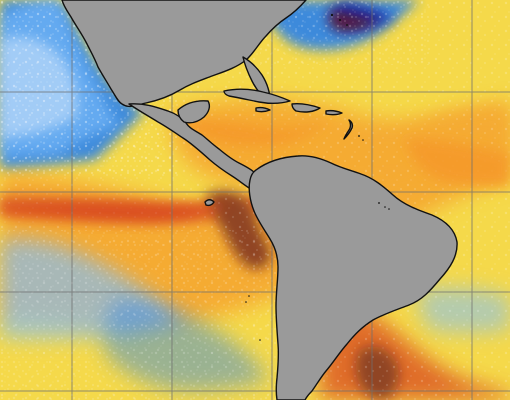 This screenshot has height=400, width=510. Describe the element at coordinates (257, 96) in the screenshot. I see `cuba` at that location.